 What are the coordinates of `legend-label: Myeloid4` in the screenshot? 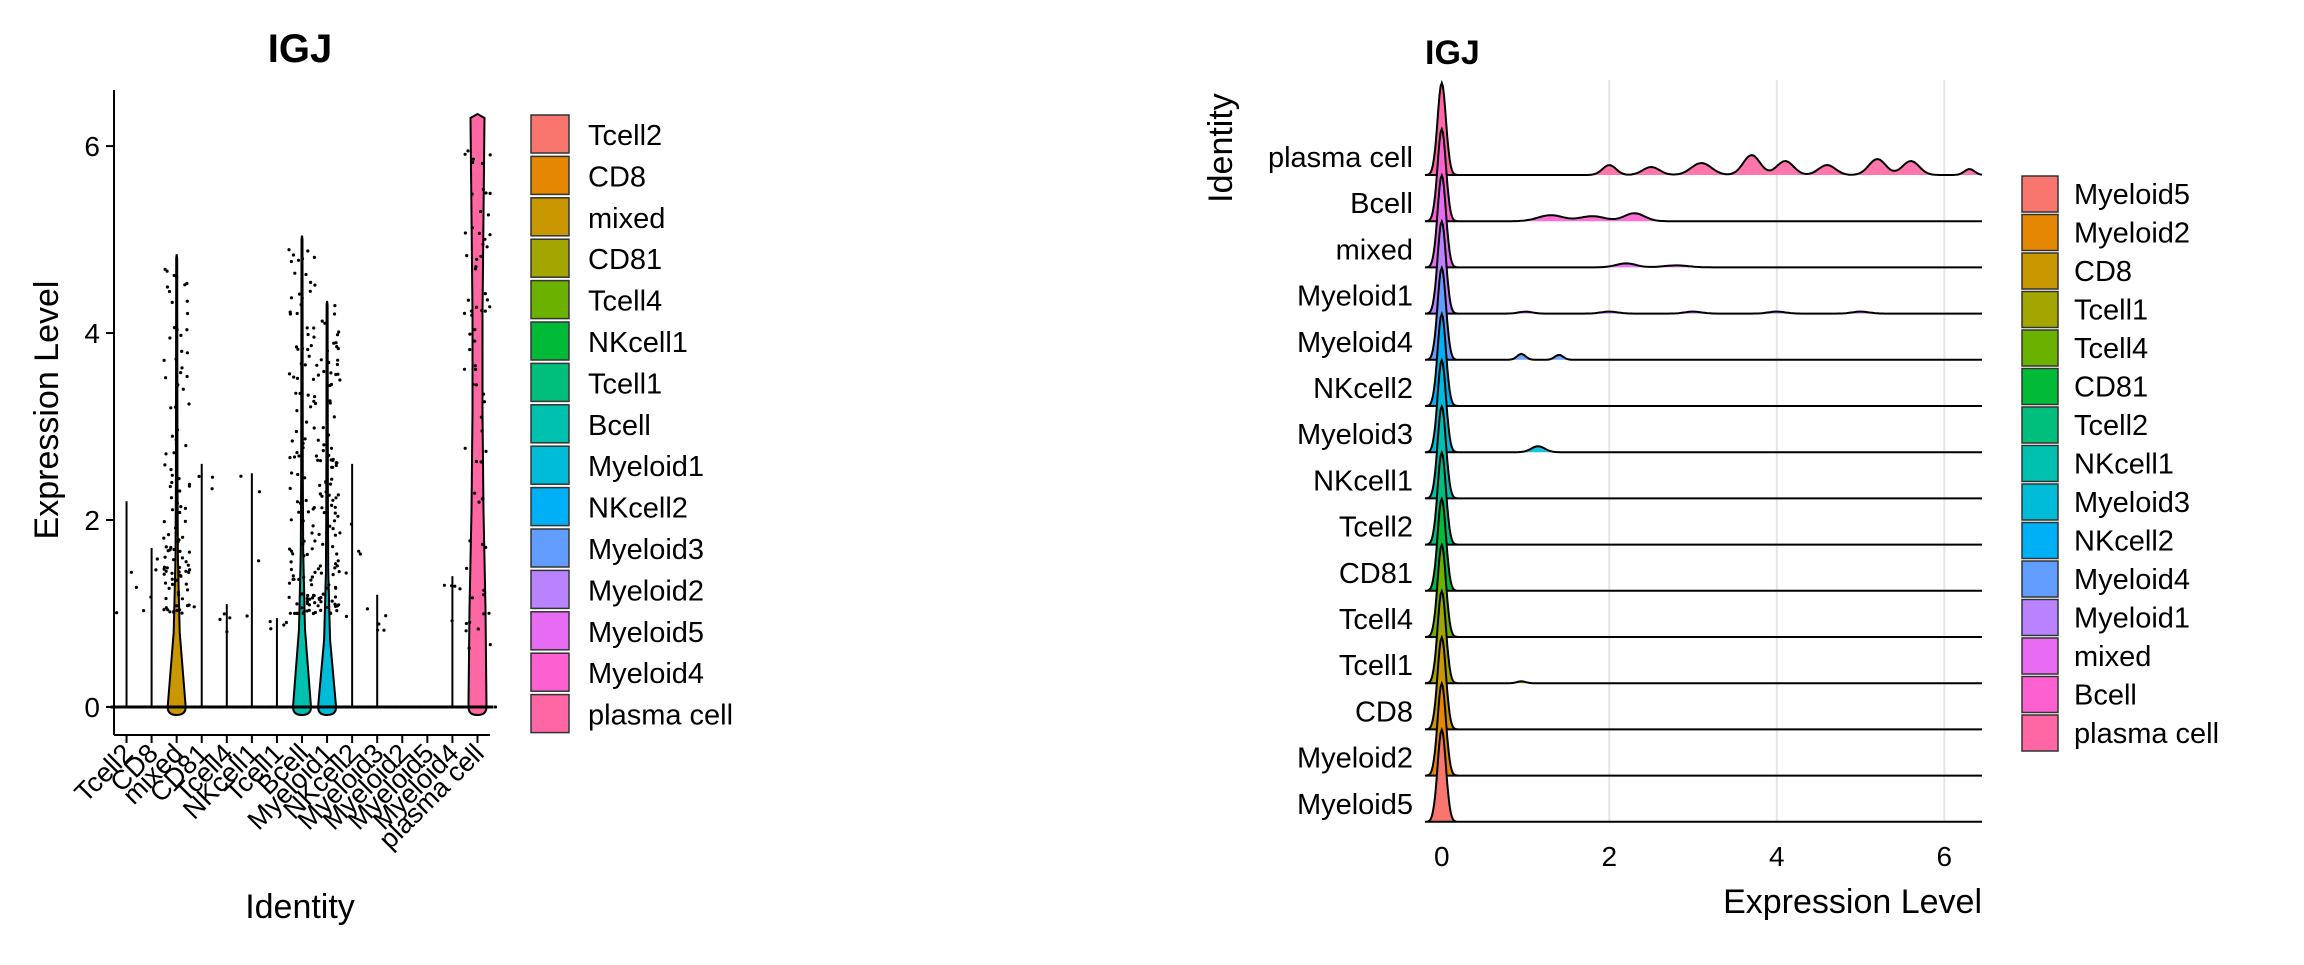 It's located at (646, 674).